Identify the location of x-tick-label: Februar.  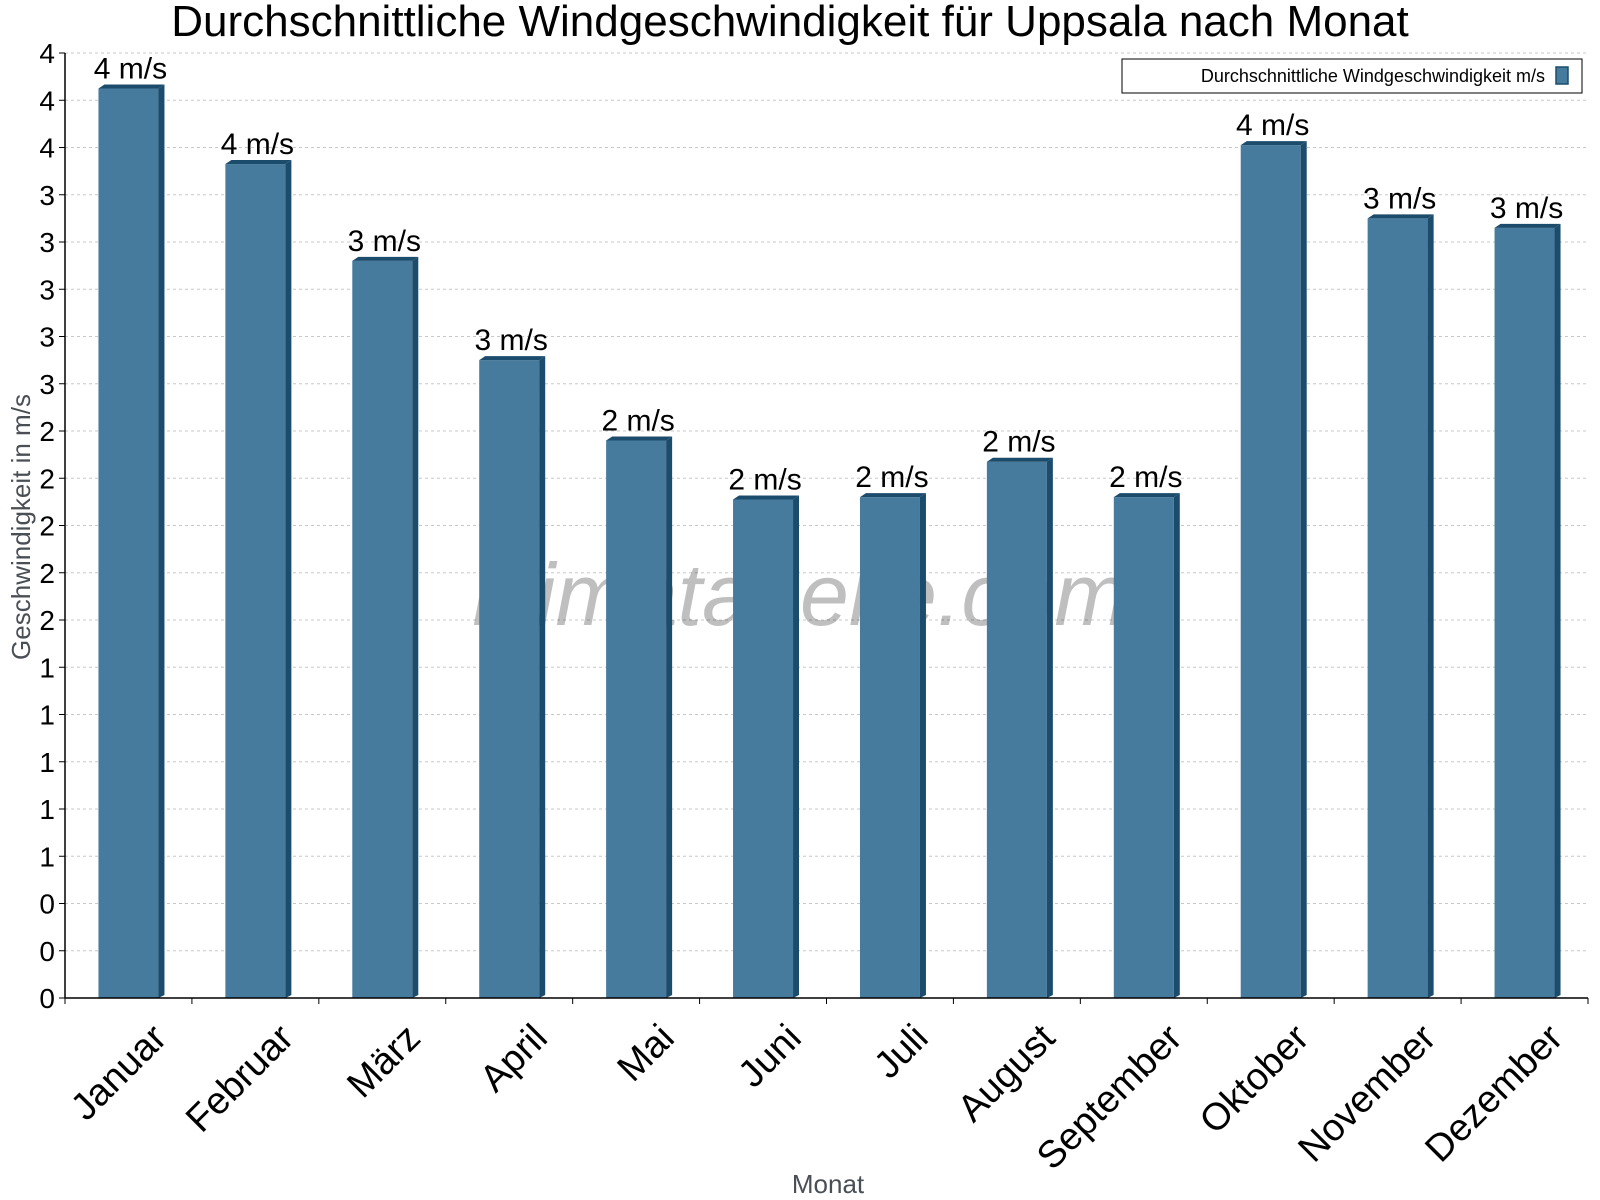
(240, 1079).